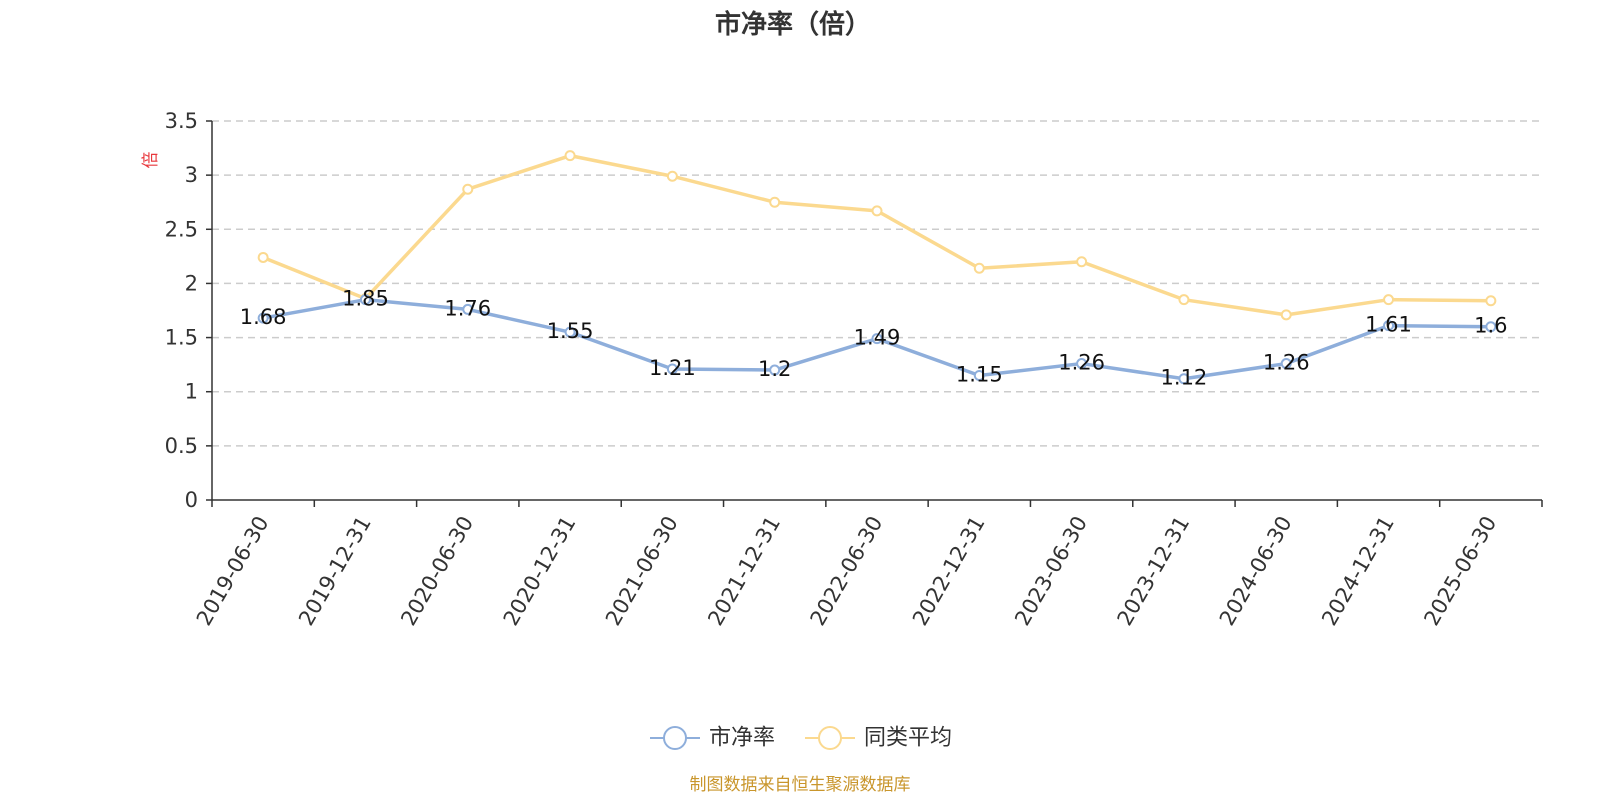  What do you see at coordinates (191, 392) in the screenshot?
I see `y-tick-label: 1` at bounding box center [191, 392].